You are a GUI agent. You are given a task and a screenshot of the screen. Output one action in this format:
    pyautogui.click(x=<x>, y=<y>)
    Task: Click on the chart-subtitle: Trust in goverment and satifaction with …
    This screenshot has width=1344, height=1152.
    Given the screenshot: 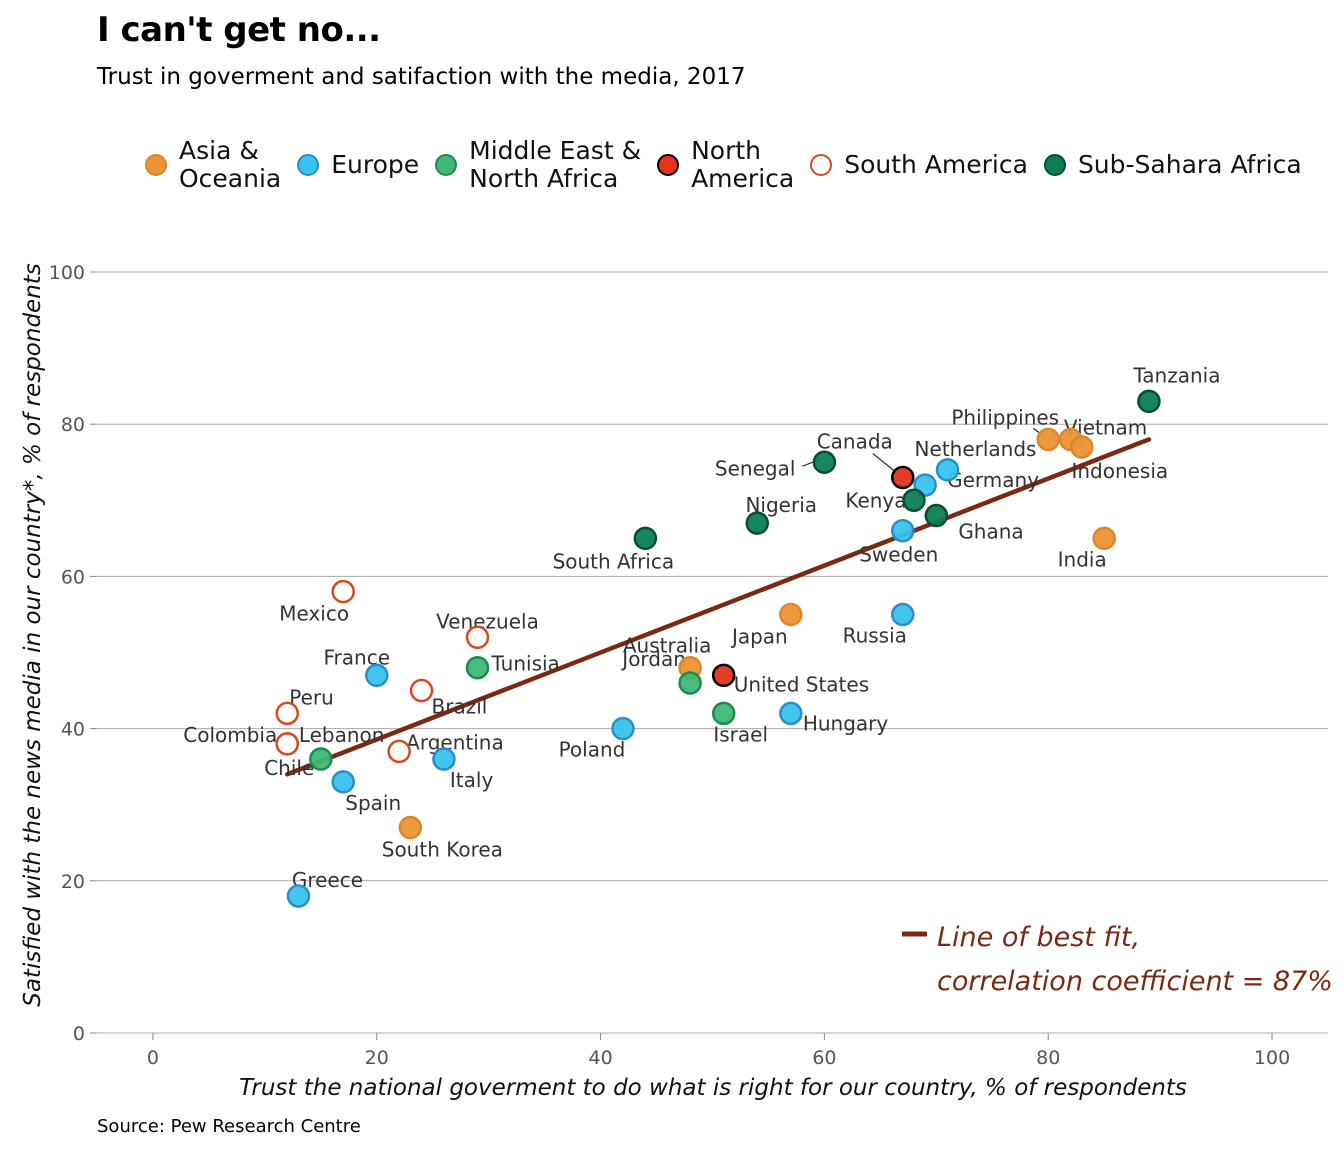 What is the action you would take?
    pyautogui.click(x=421, y=77)
    